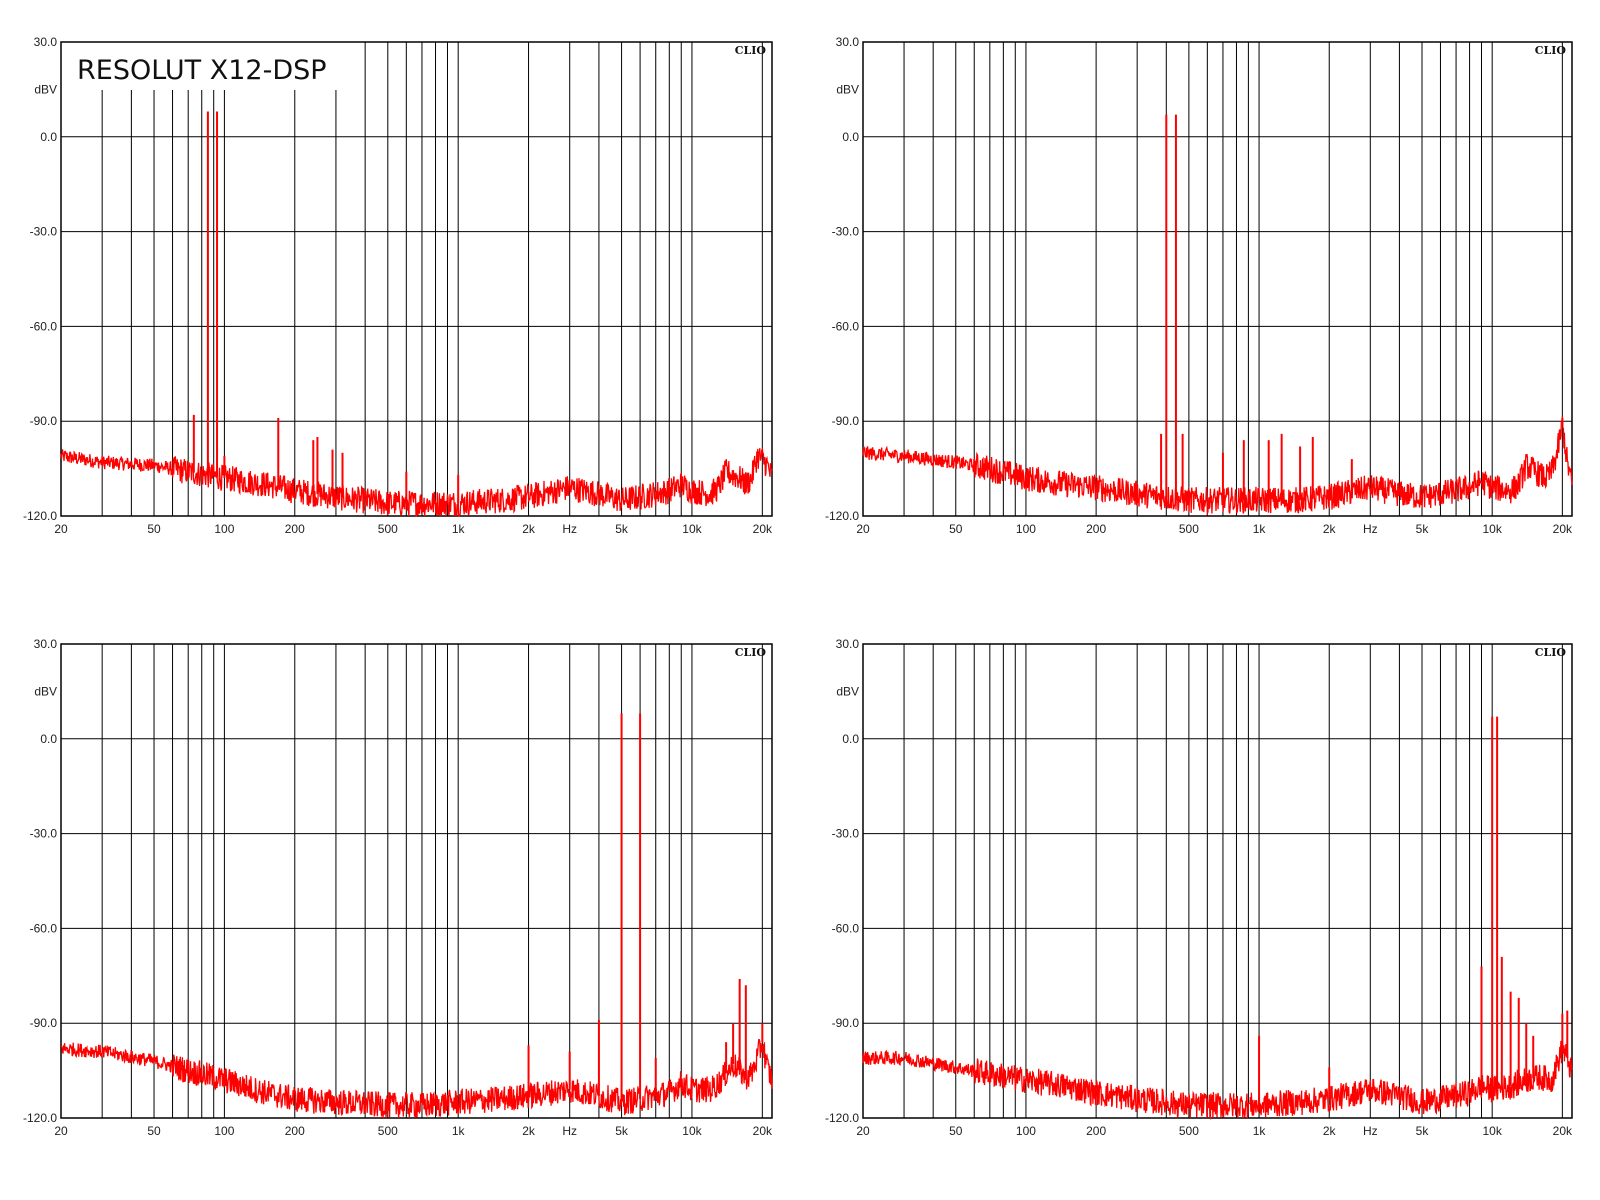  I want to click on title-background, so click(205, 67).